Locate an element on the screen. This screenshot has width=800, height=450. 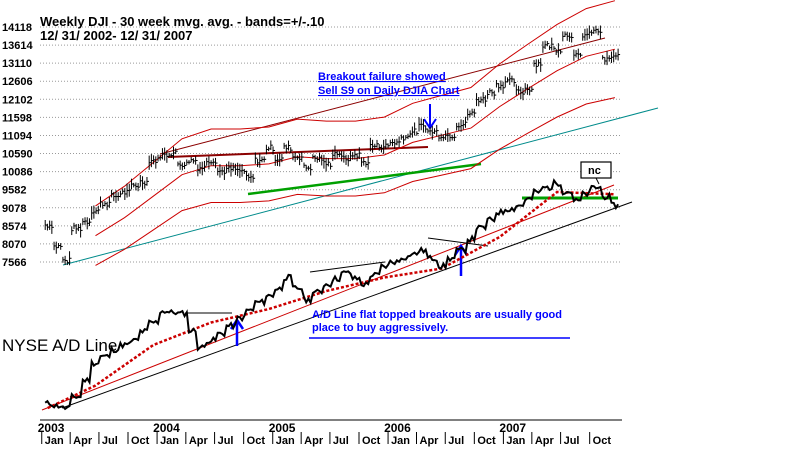
trendline-upper-channel is located at coordinates (382, 96).